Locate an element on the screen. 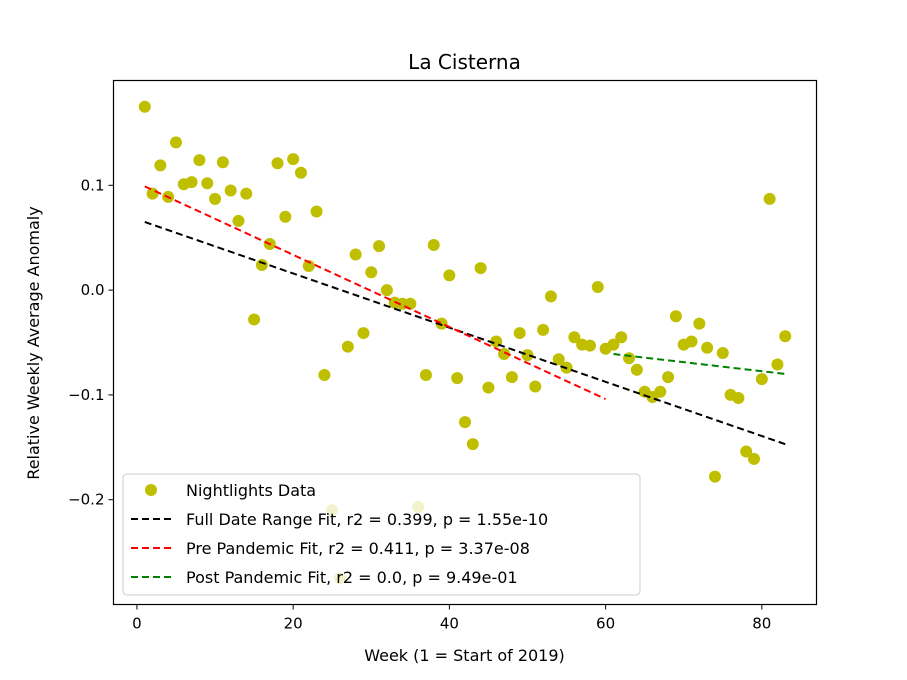 This screenshot has width=907, height=680. chart-title: La Cisterna is located at coordinates (464, 62).